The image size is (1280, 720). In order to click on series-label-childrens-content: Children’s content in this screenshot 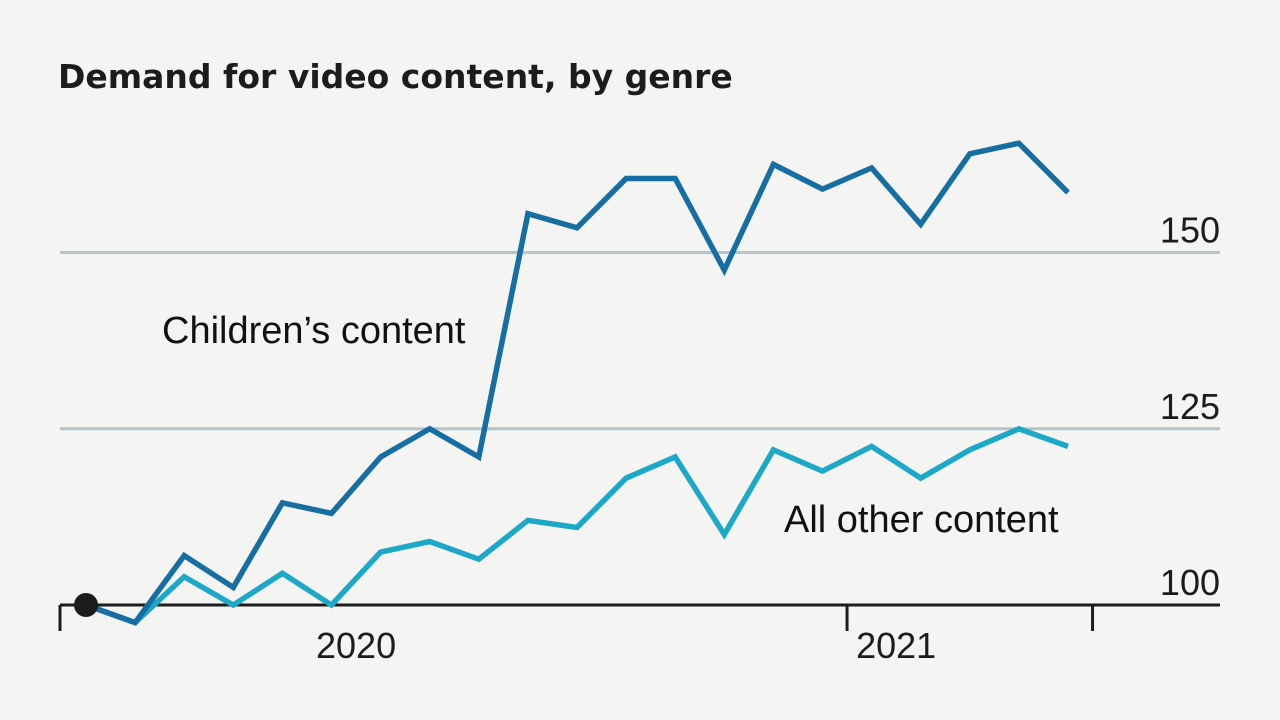, I will do `click(314, 331)`.